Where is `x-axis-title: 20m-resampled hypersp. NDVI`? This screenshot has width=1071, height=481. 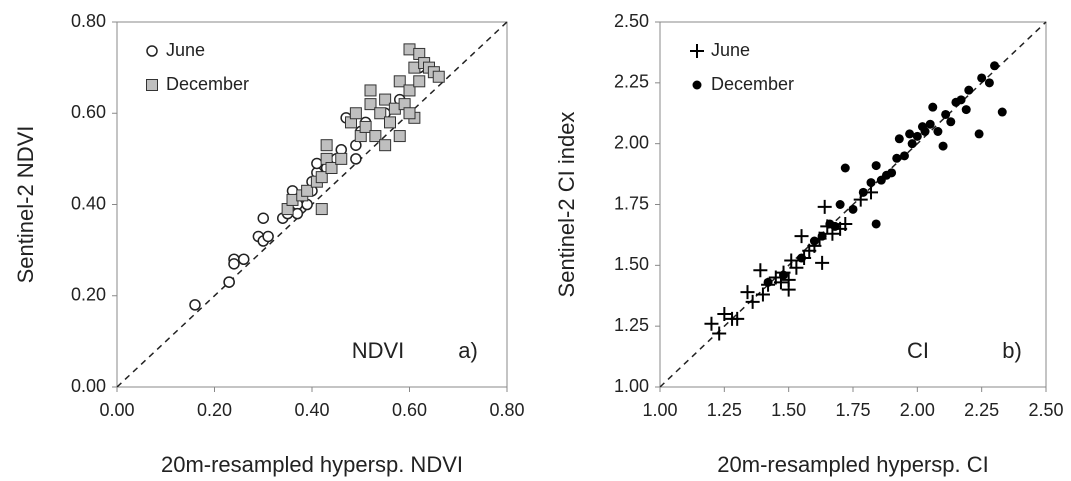 x-axis-title: 20m-resampled hypersp. NDVI is located at coordinates (312, 464).